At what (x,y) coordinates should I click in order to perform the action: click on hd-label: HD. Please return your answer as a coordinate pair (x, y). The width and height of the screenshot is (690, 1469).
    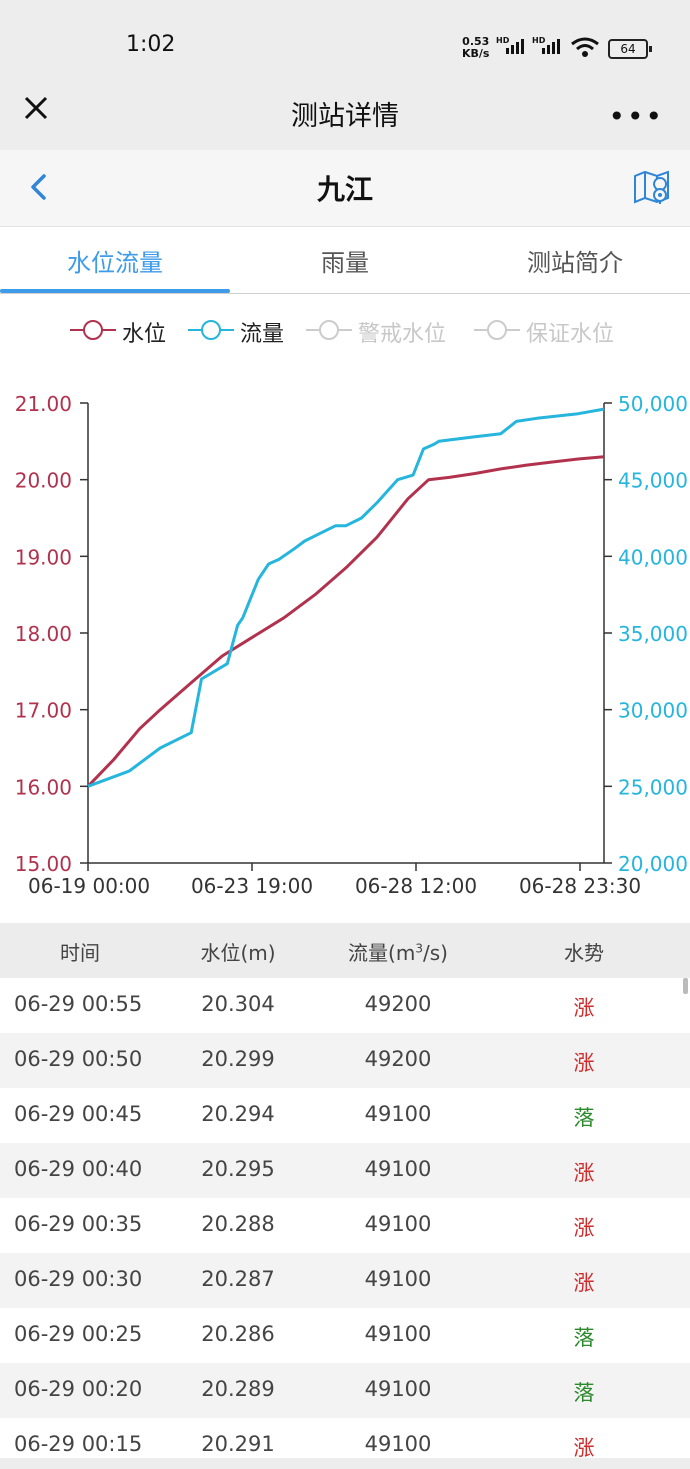
    Looking at the image, I should click on (503, 40).